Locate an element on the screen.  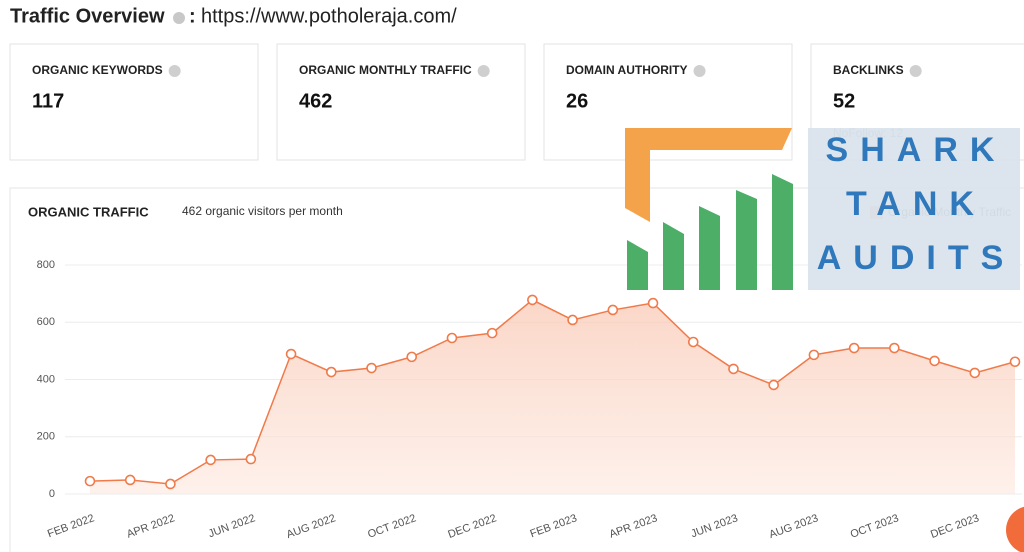
y-tick-label: 800 is located at coordinates (46, 265).